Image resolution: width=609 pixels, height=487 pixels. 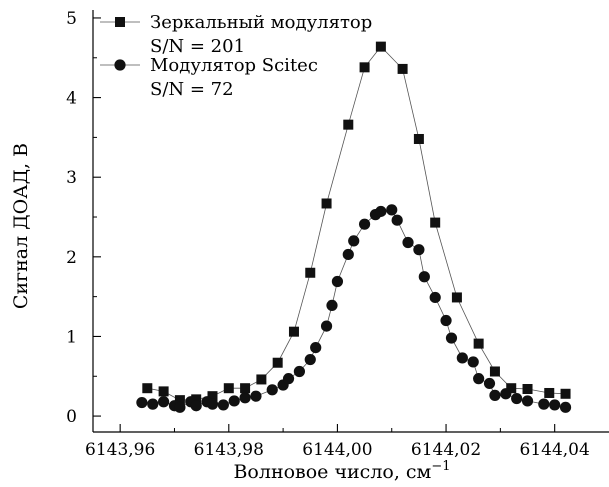 I want to click on x-tick-label: 6144,02, so click(x=446, y=450).